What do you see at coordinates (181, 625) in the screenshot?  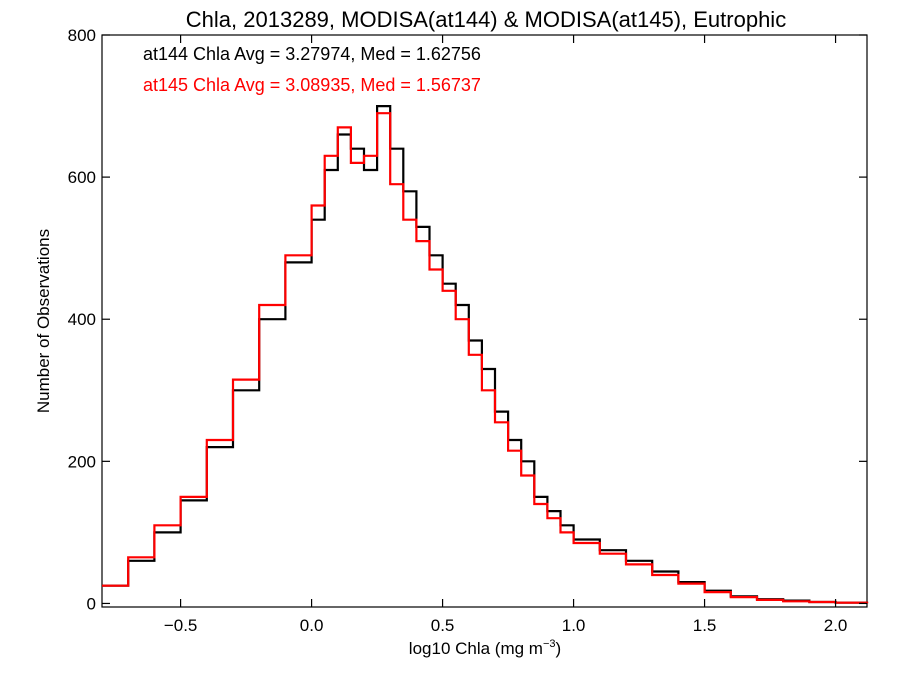 I see `x-tick-label: −0.5` at bounding box center [181, 625].